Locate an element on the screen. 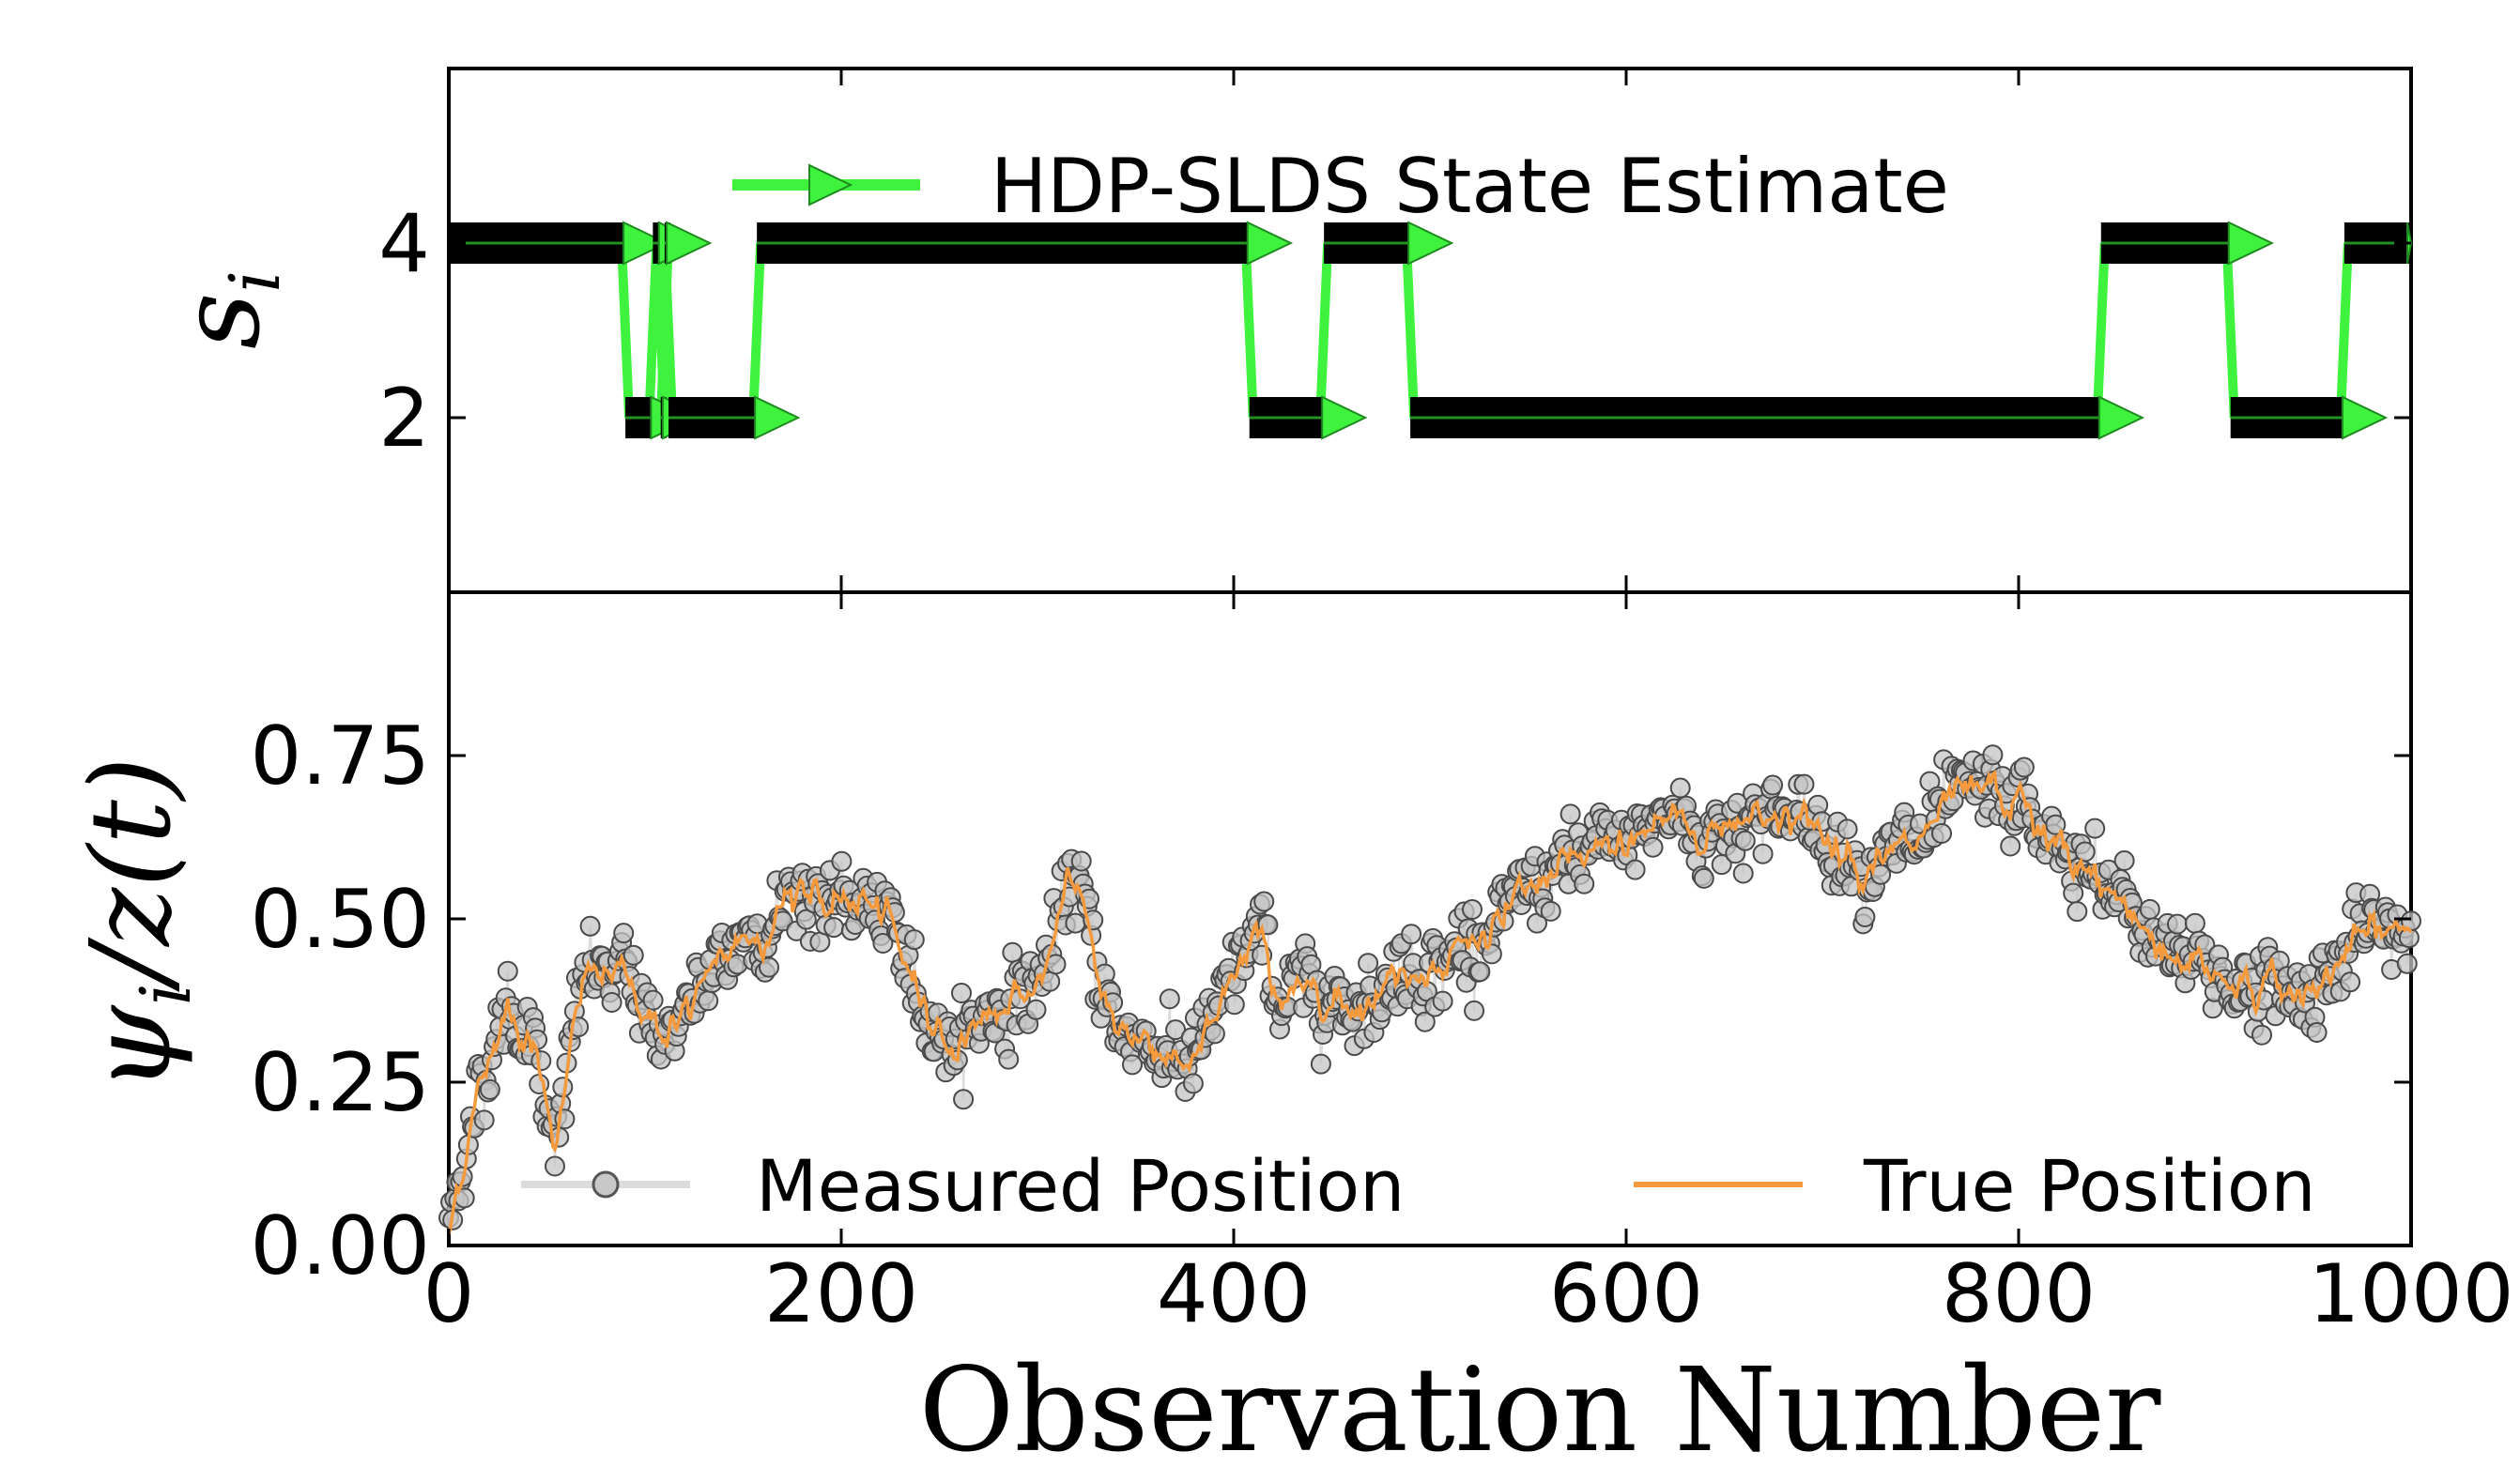 This screenshot has height=1467, width=2520. state-legend: HDP-SLDS State Estimate is located at coordinates (1340, 186).